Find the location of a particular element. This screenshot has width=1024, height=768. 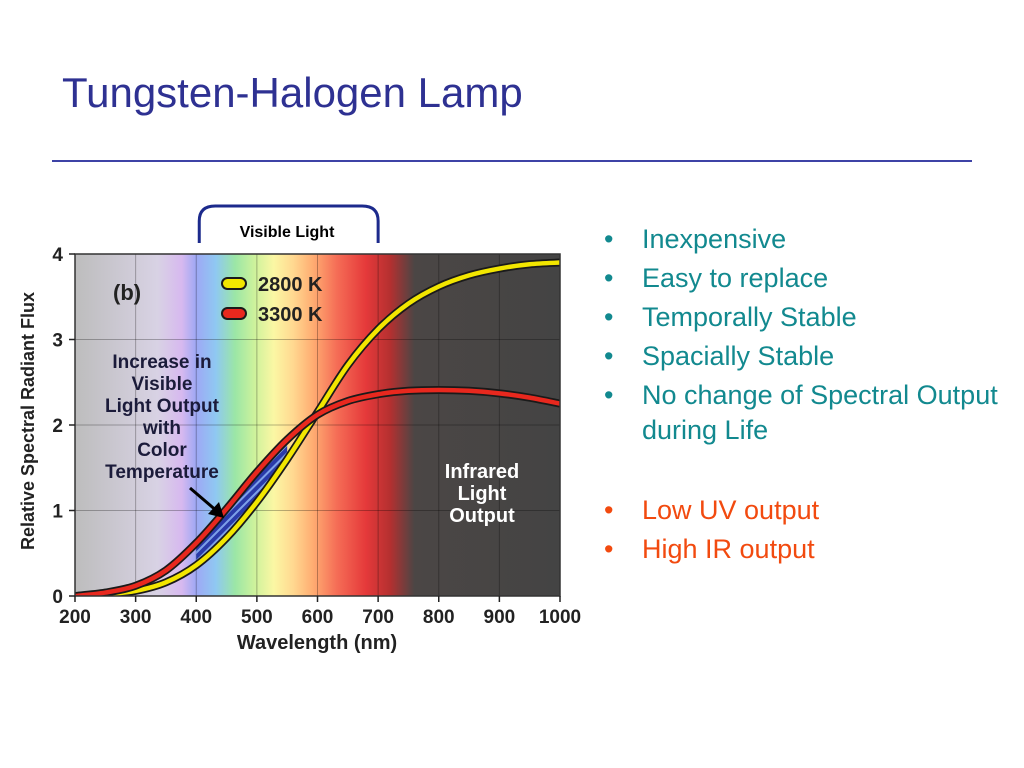

bullet-item: • Easy to replace is located at coordinates (805, 278).